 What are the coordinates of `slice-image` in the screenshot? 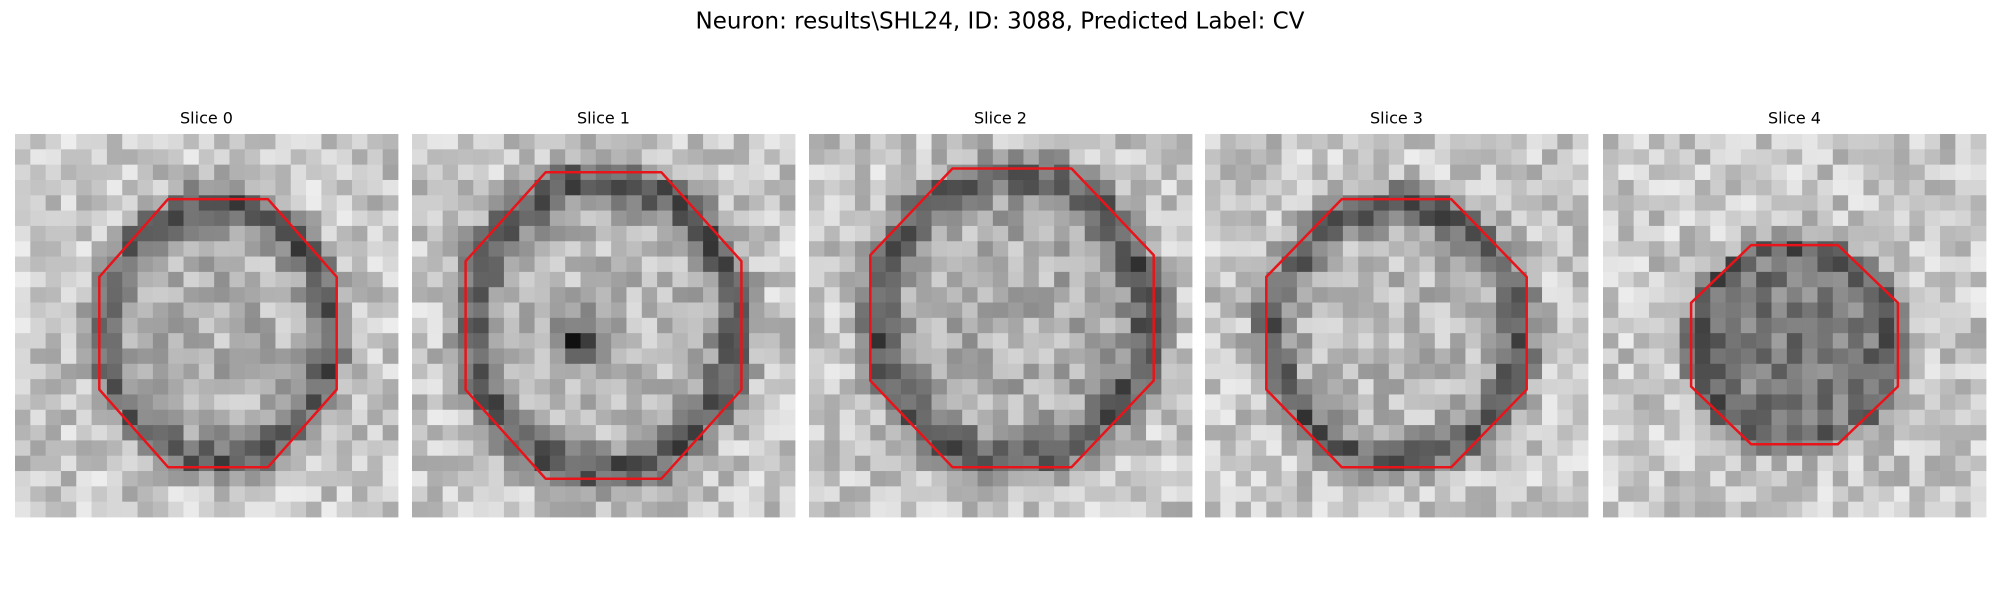 It's located at (604, 326).